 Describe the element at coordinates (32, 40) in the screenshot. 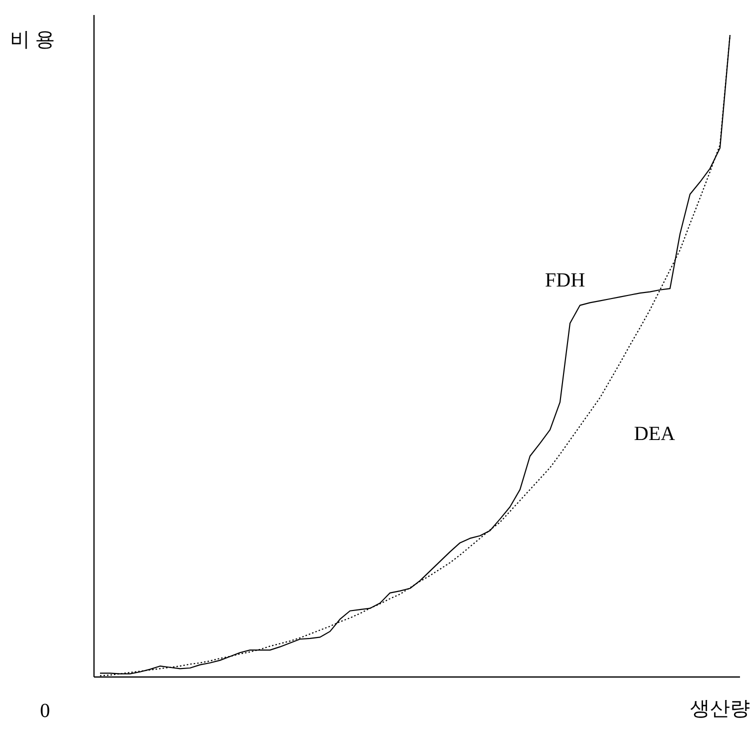

I see `y-axis-title: 비 용` at that location.